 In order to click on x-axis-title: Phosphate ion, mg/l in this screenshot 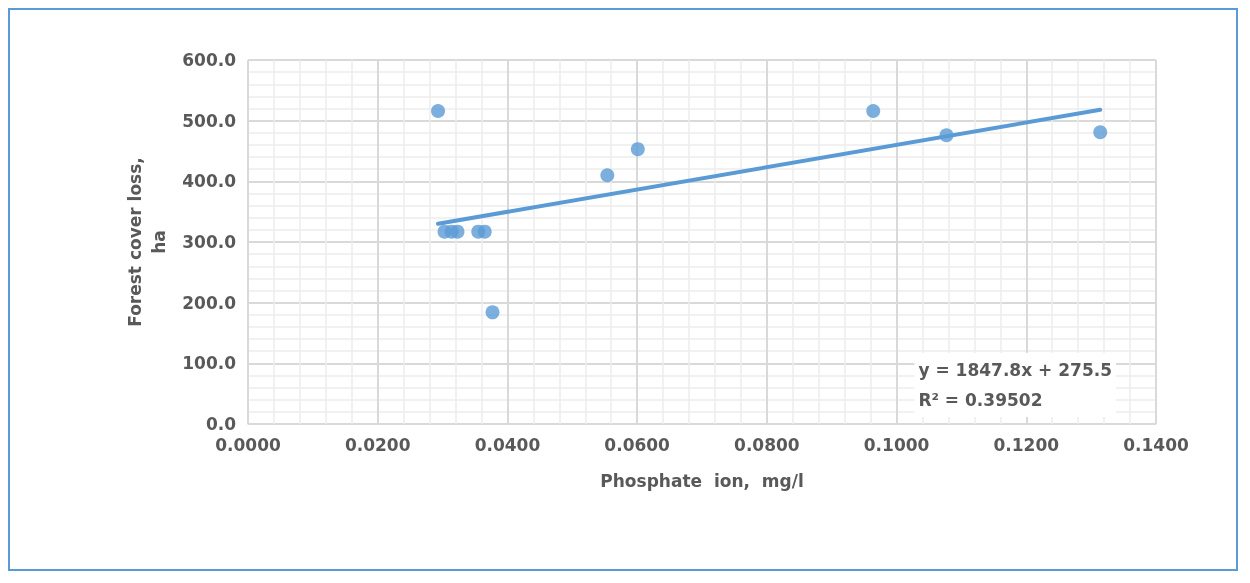, I will do `click(702, 481)`.